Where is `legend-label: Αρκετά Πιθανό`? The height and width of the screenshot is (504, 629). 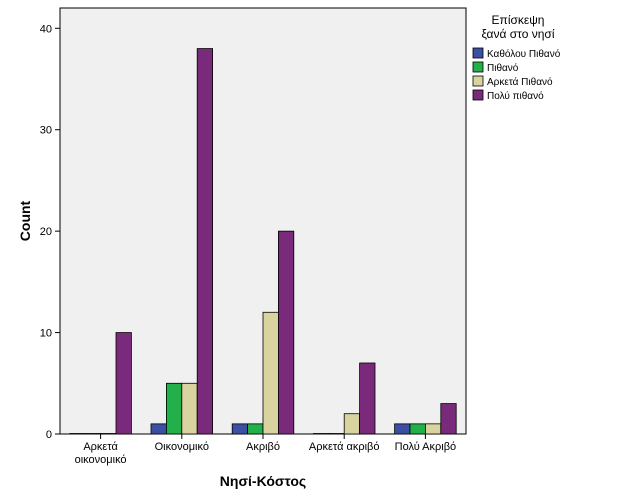 legend-label: Αρκετά Πιθανό is located at coordinates (520, 82).